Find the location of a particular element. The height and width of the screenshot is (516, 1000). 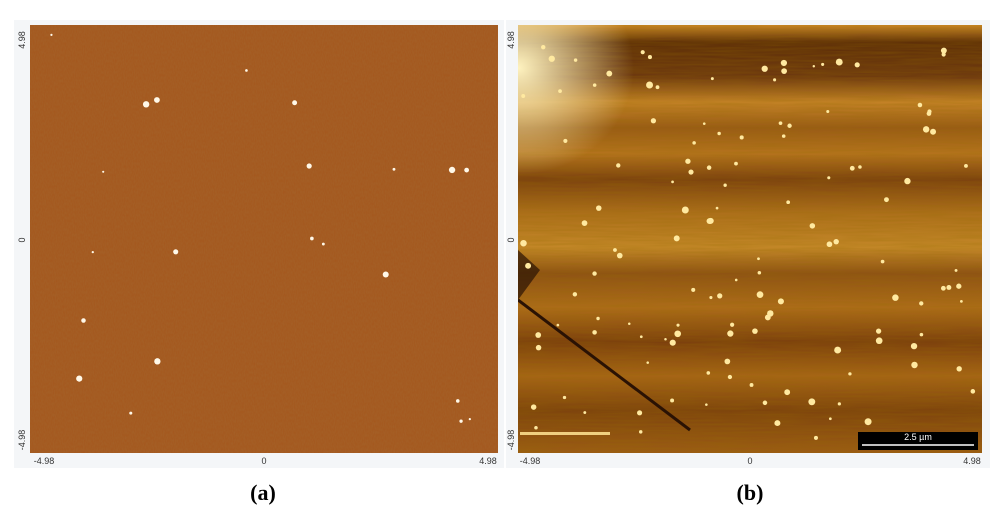

x-label: 0 is located at coordinates (749, 461).